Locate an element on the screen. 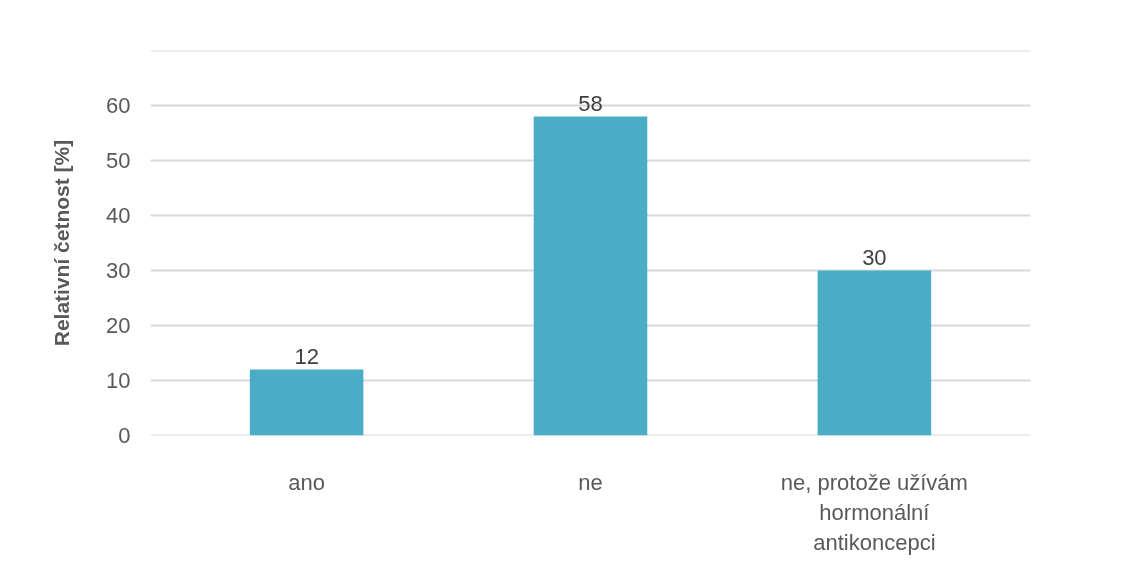  y-axis-title: Relativní četnost [%] is located at coordinates (62, 243).